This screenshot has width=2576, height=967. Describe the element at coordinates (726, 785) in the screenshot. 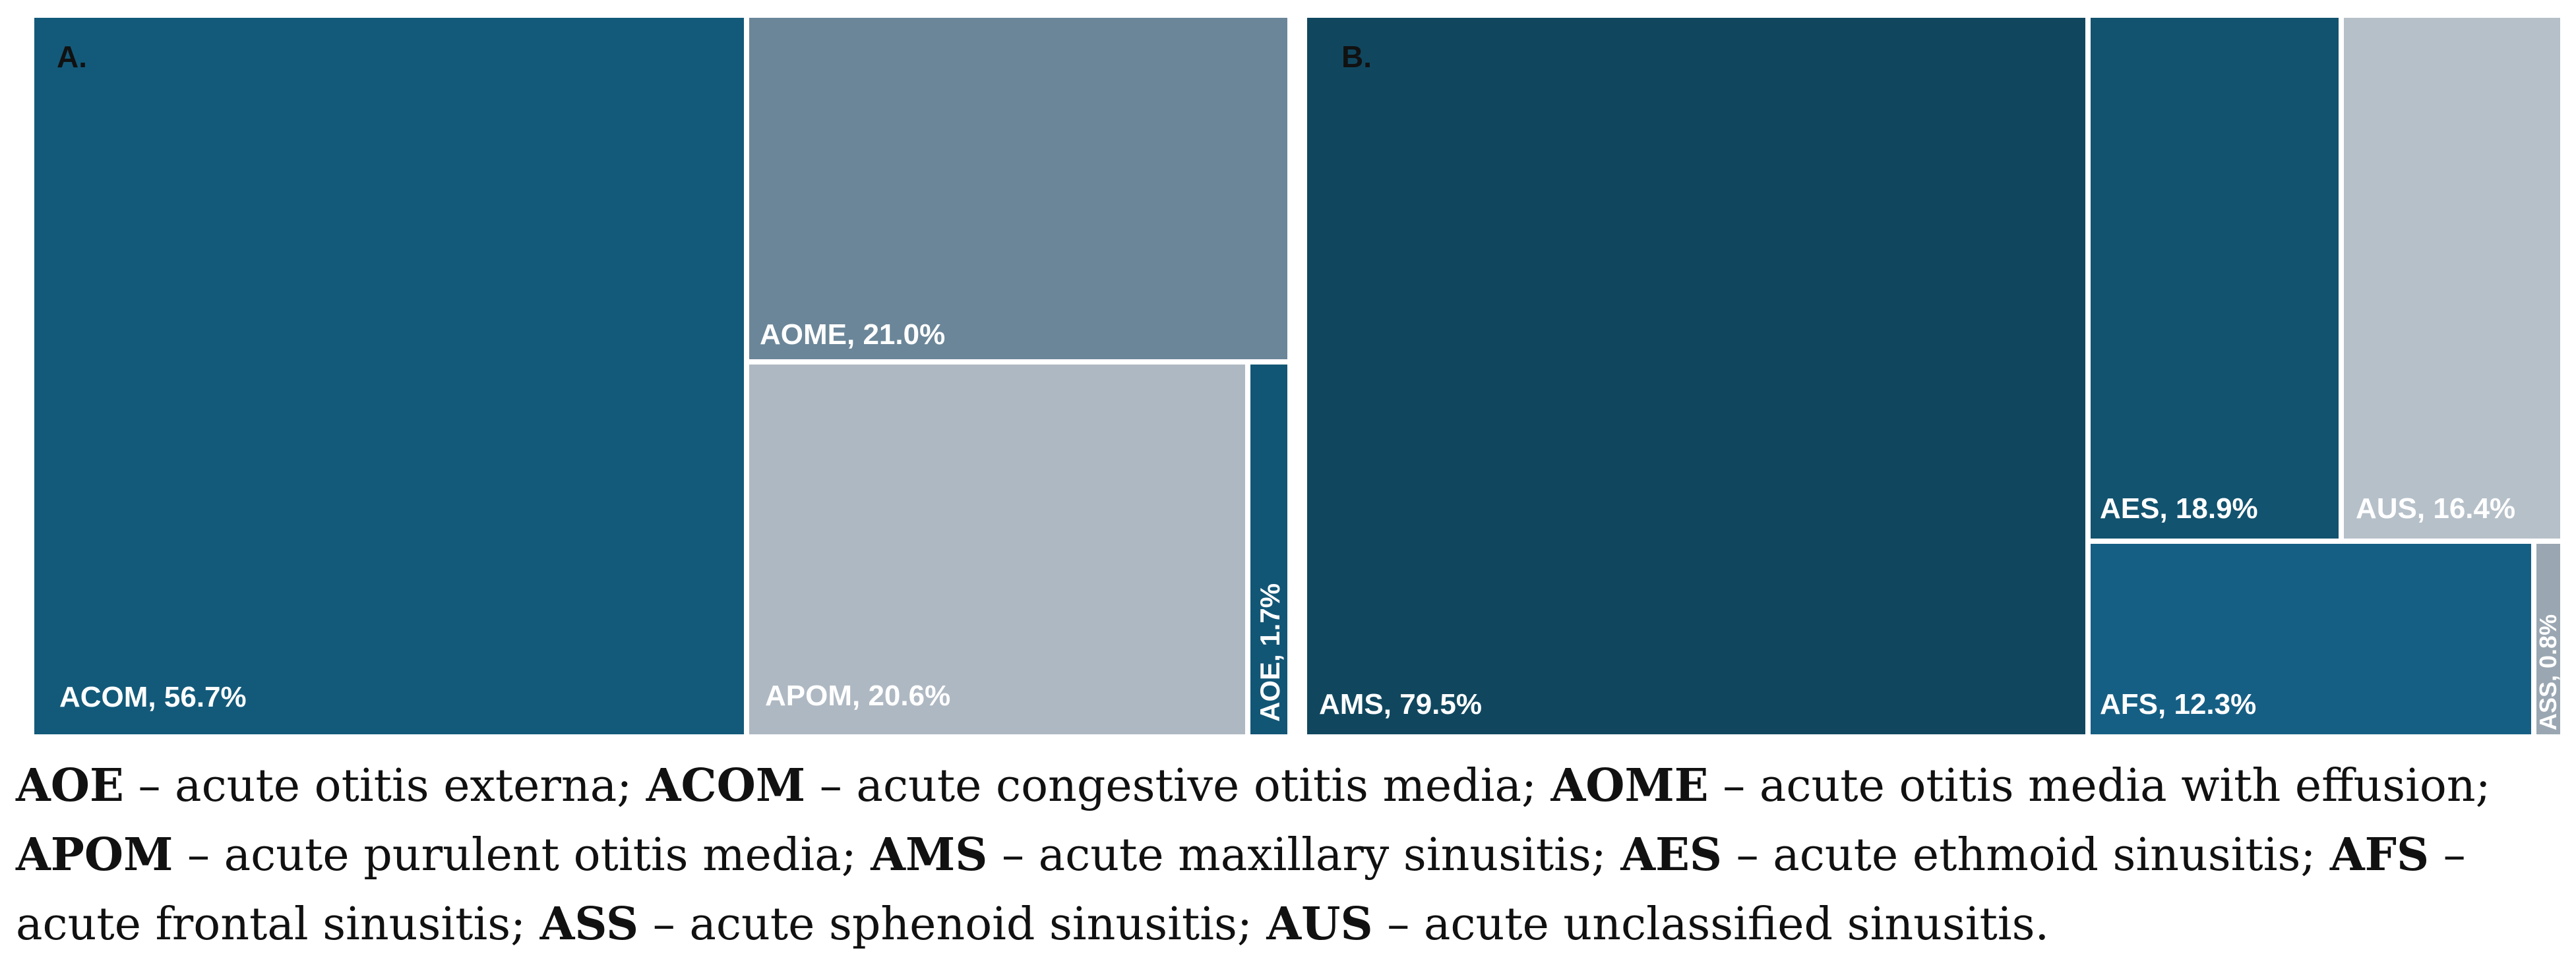

I see `caption-abbr: ACOM` at that location.